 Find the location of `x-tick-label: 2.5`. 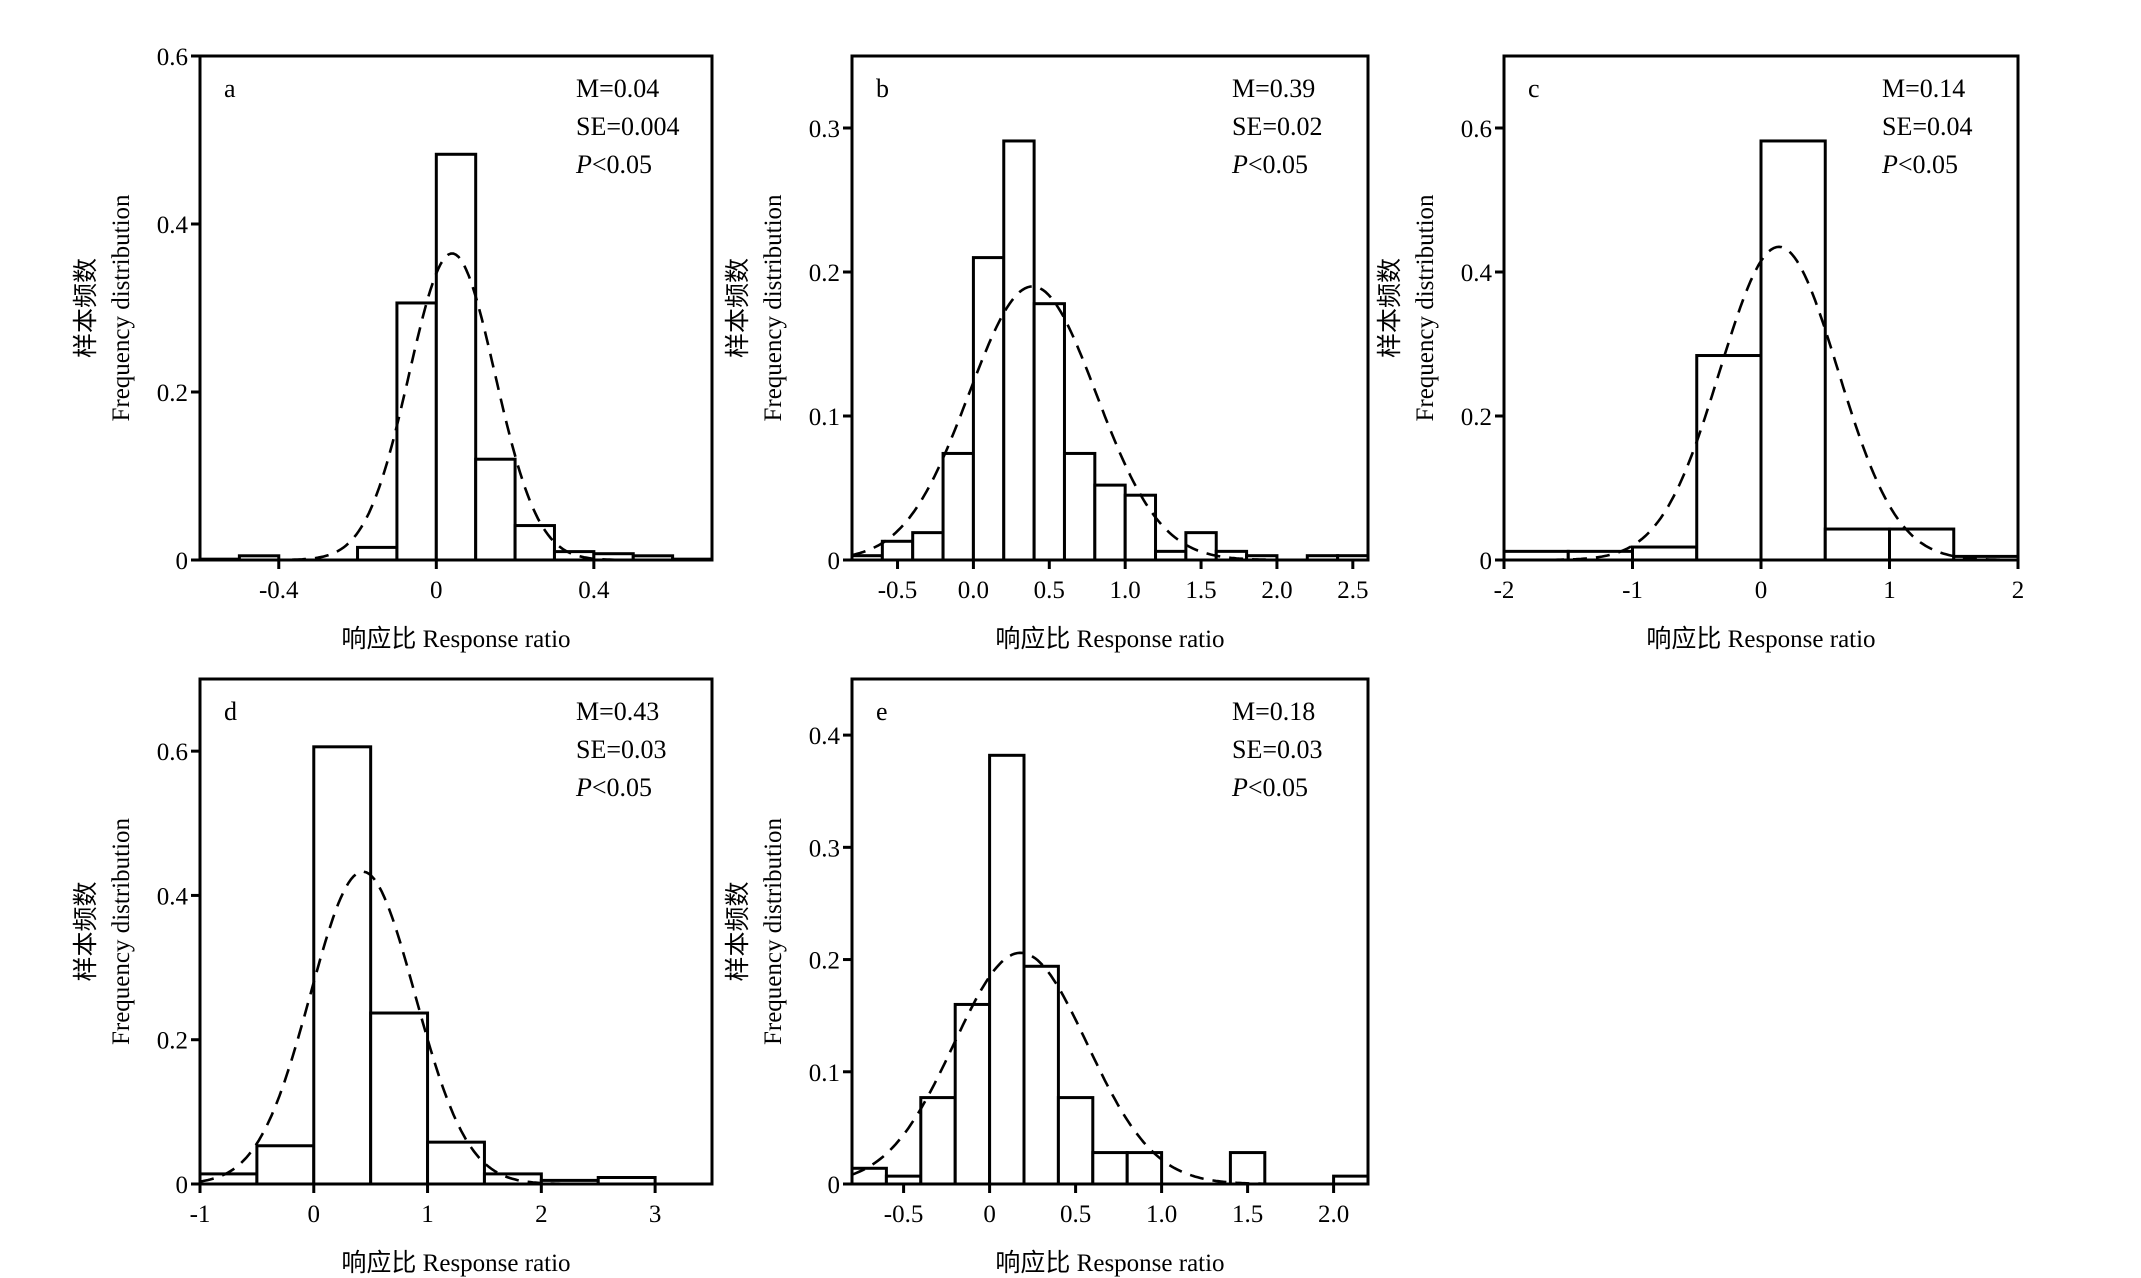

x-tick-label: 2.5 is located at coordinates (1352, 590).